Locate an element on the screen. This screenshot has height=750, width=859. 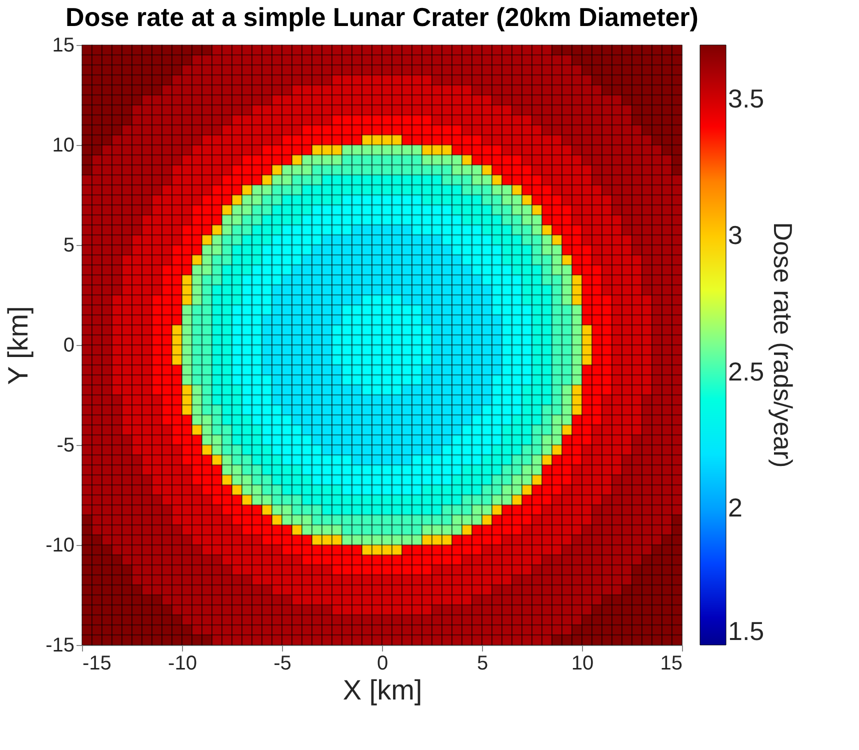
x-tick-label: 0 is located at coordinates (382, 663).